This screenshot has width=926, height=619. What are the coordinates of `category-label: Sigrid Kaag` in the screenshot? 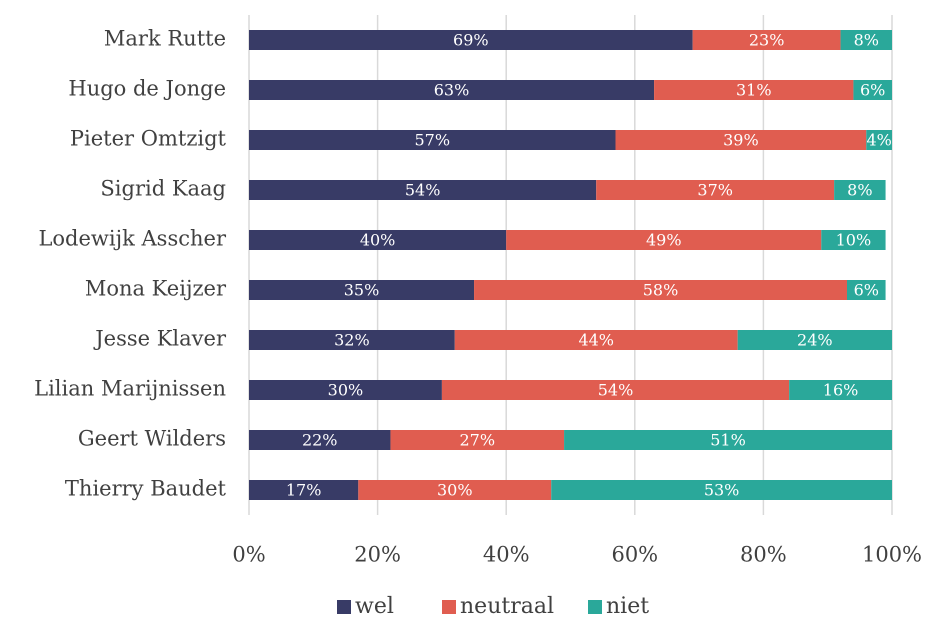 It's located at (163, 189).